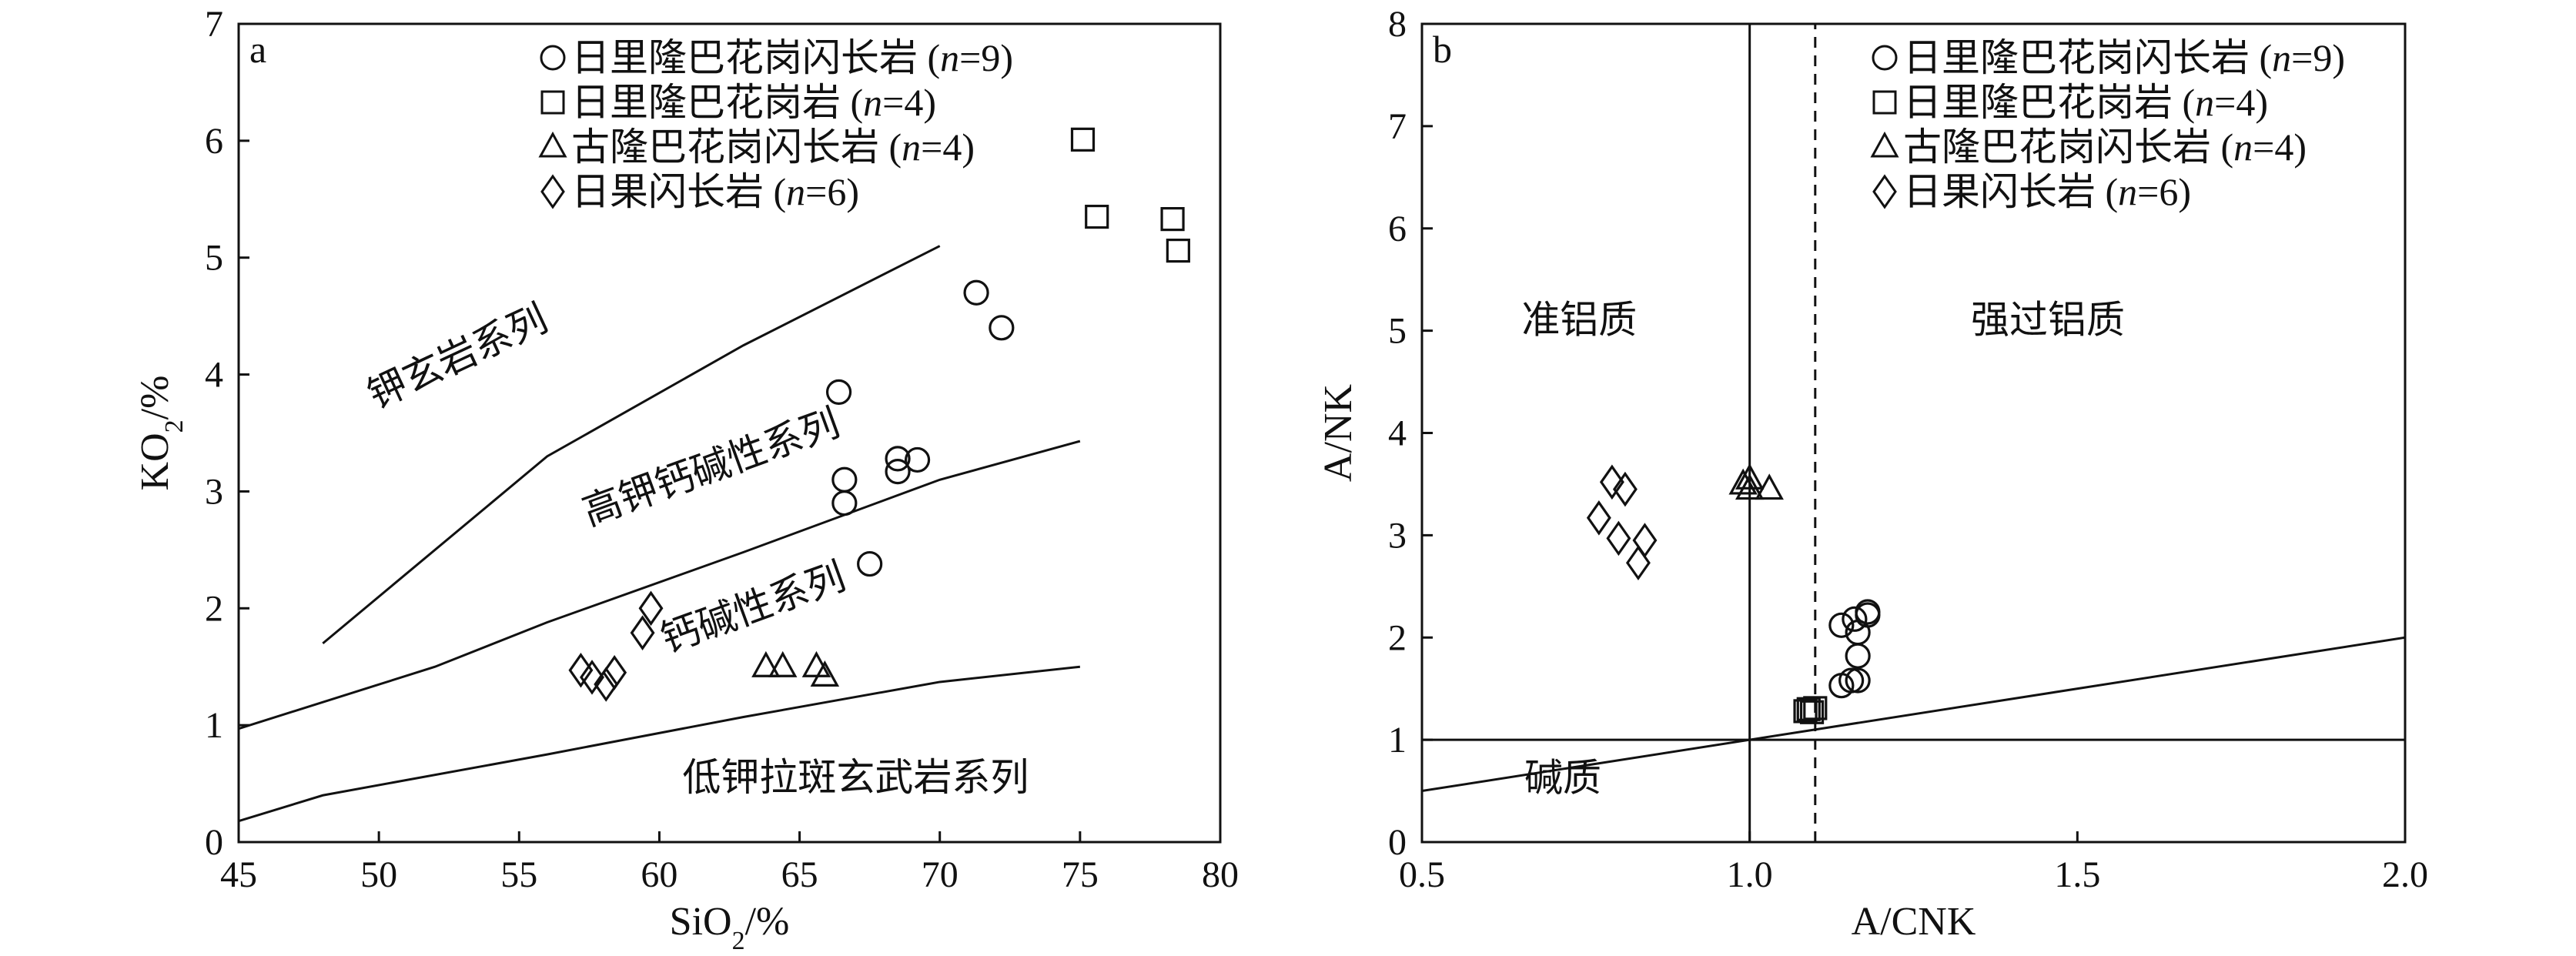  I want to click on x-tick-label: 55, so click(519, 874).